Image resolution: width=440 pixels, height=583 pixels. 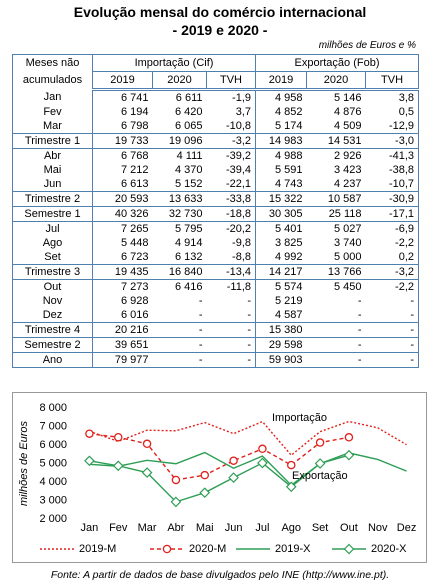 What do you see at coordinates (367, 45) in the screenshot?
I see `unit-note: milhões de Euros e %` at bounding box center [367, 45].